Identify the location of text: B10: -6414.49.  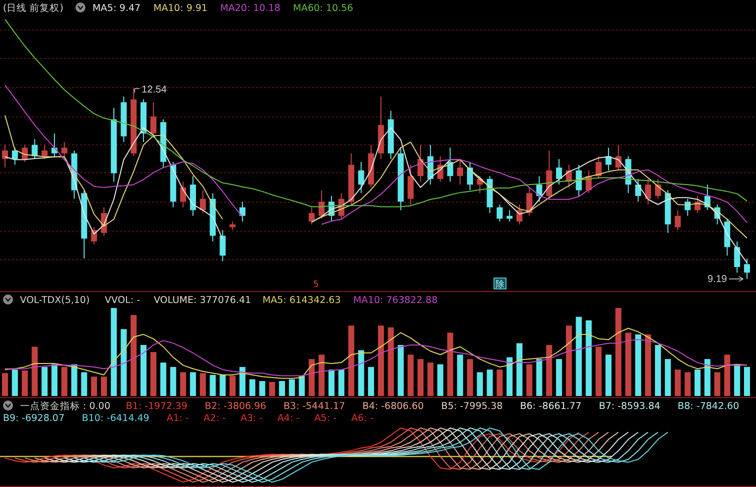
(116, 418).